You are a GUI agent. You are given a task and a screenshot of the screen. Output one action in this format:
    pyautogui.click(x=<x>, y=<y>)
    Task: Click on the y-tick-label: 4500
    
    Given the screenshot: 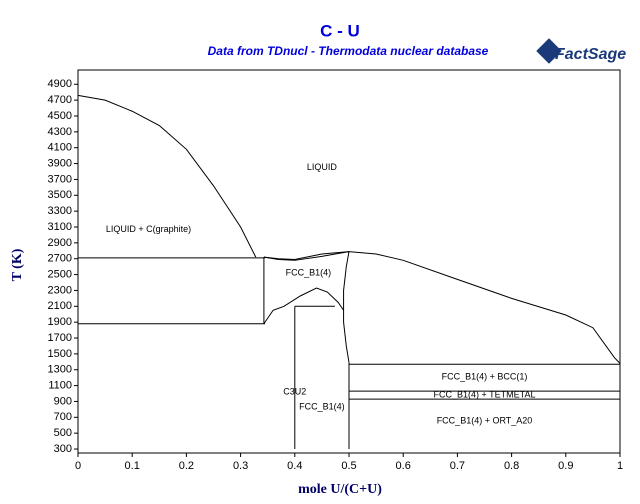 What is the action you would take?
    pyautogui.click(x=60, y=116)
    